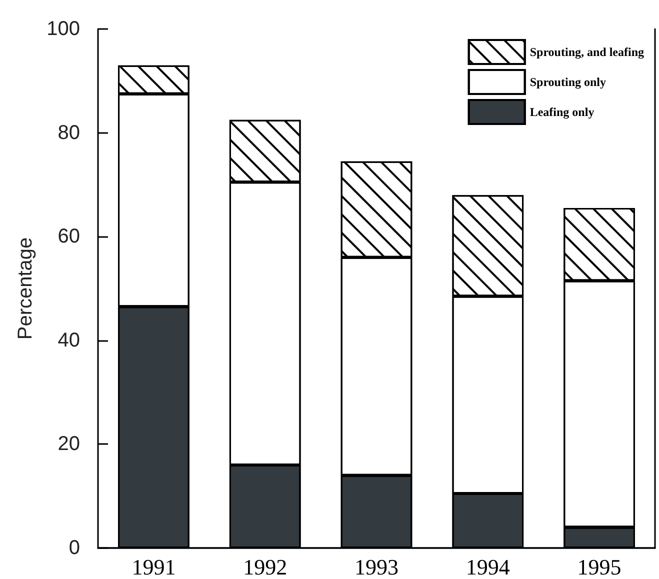  Describe the element at coordinates (376, 566) in the screenshot. I see `x-tick-label: 1993` at that location.